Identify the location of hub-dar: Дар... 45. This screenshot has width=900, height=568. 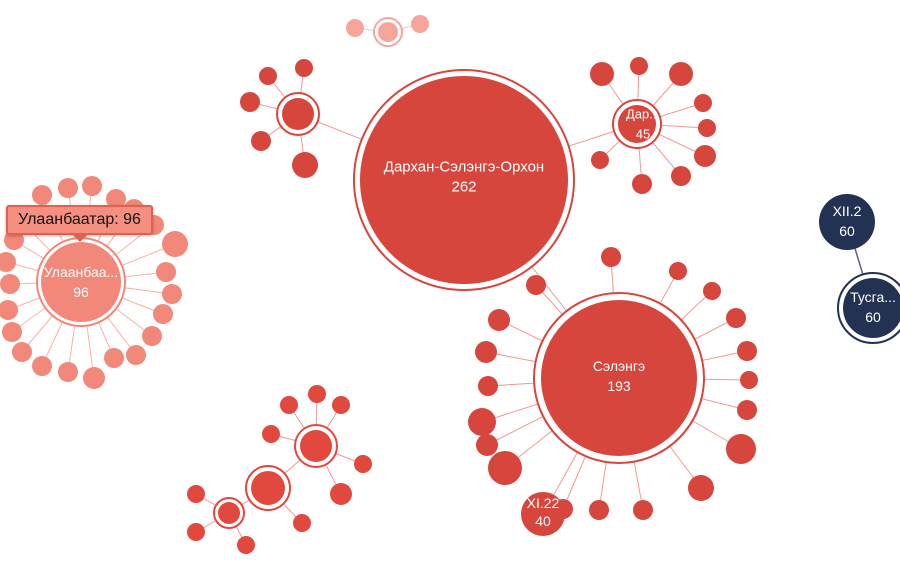
(637, 124).